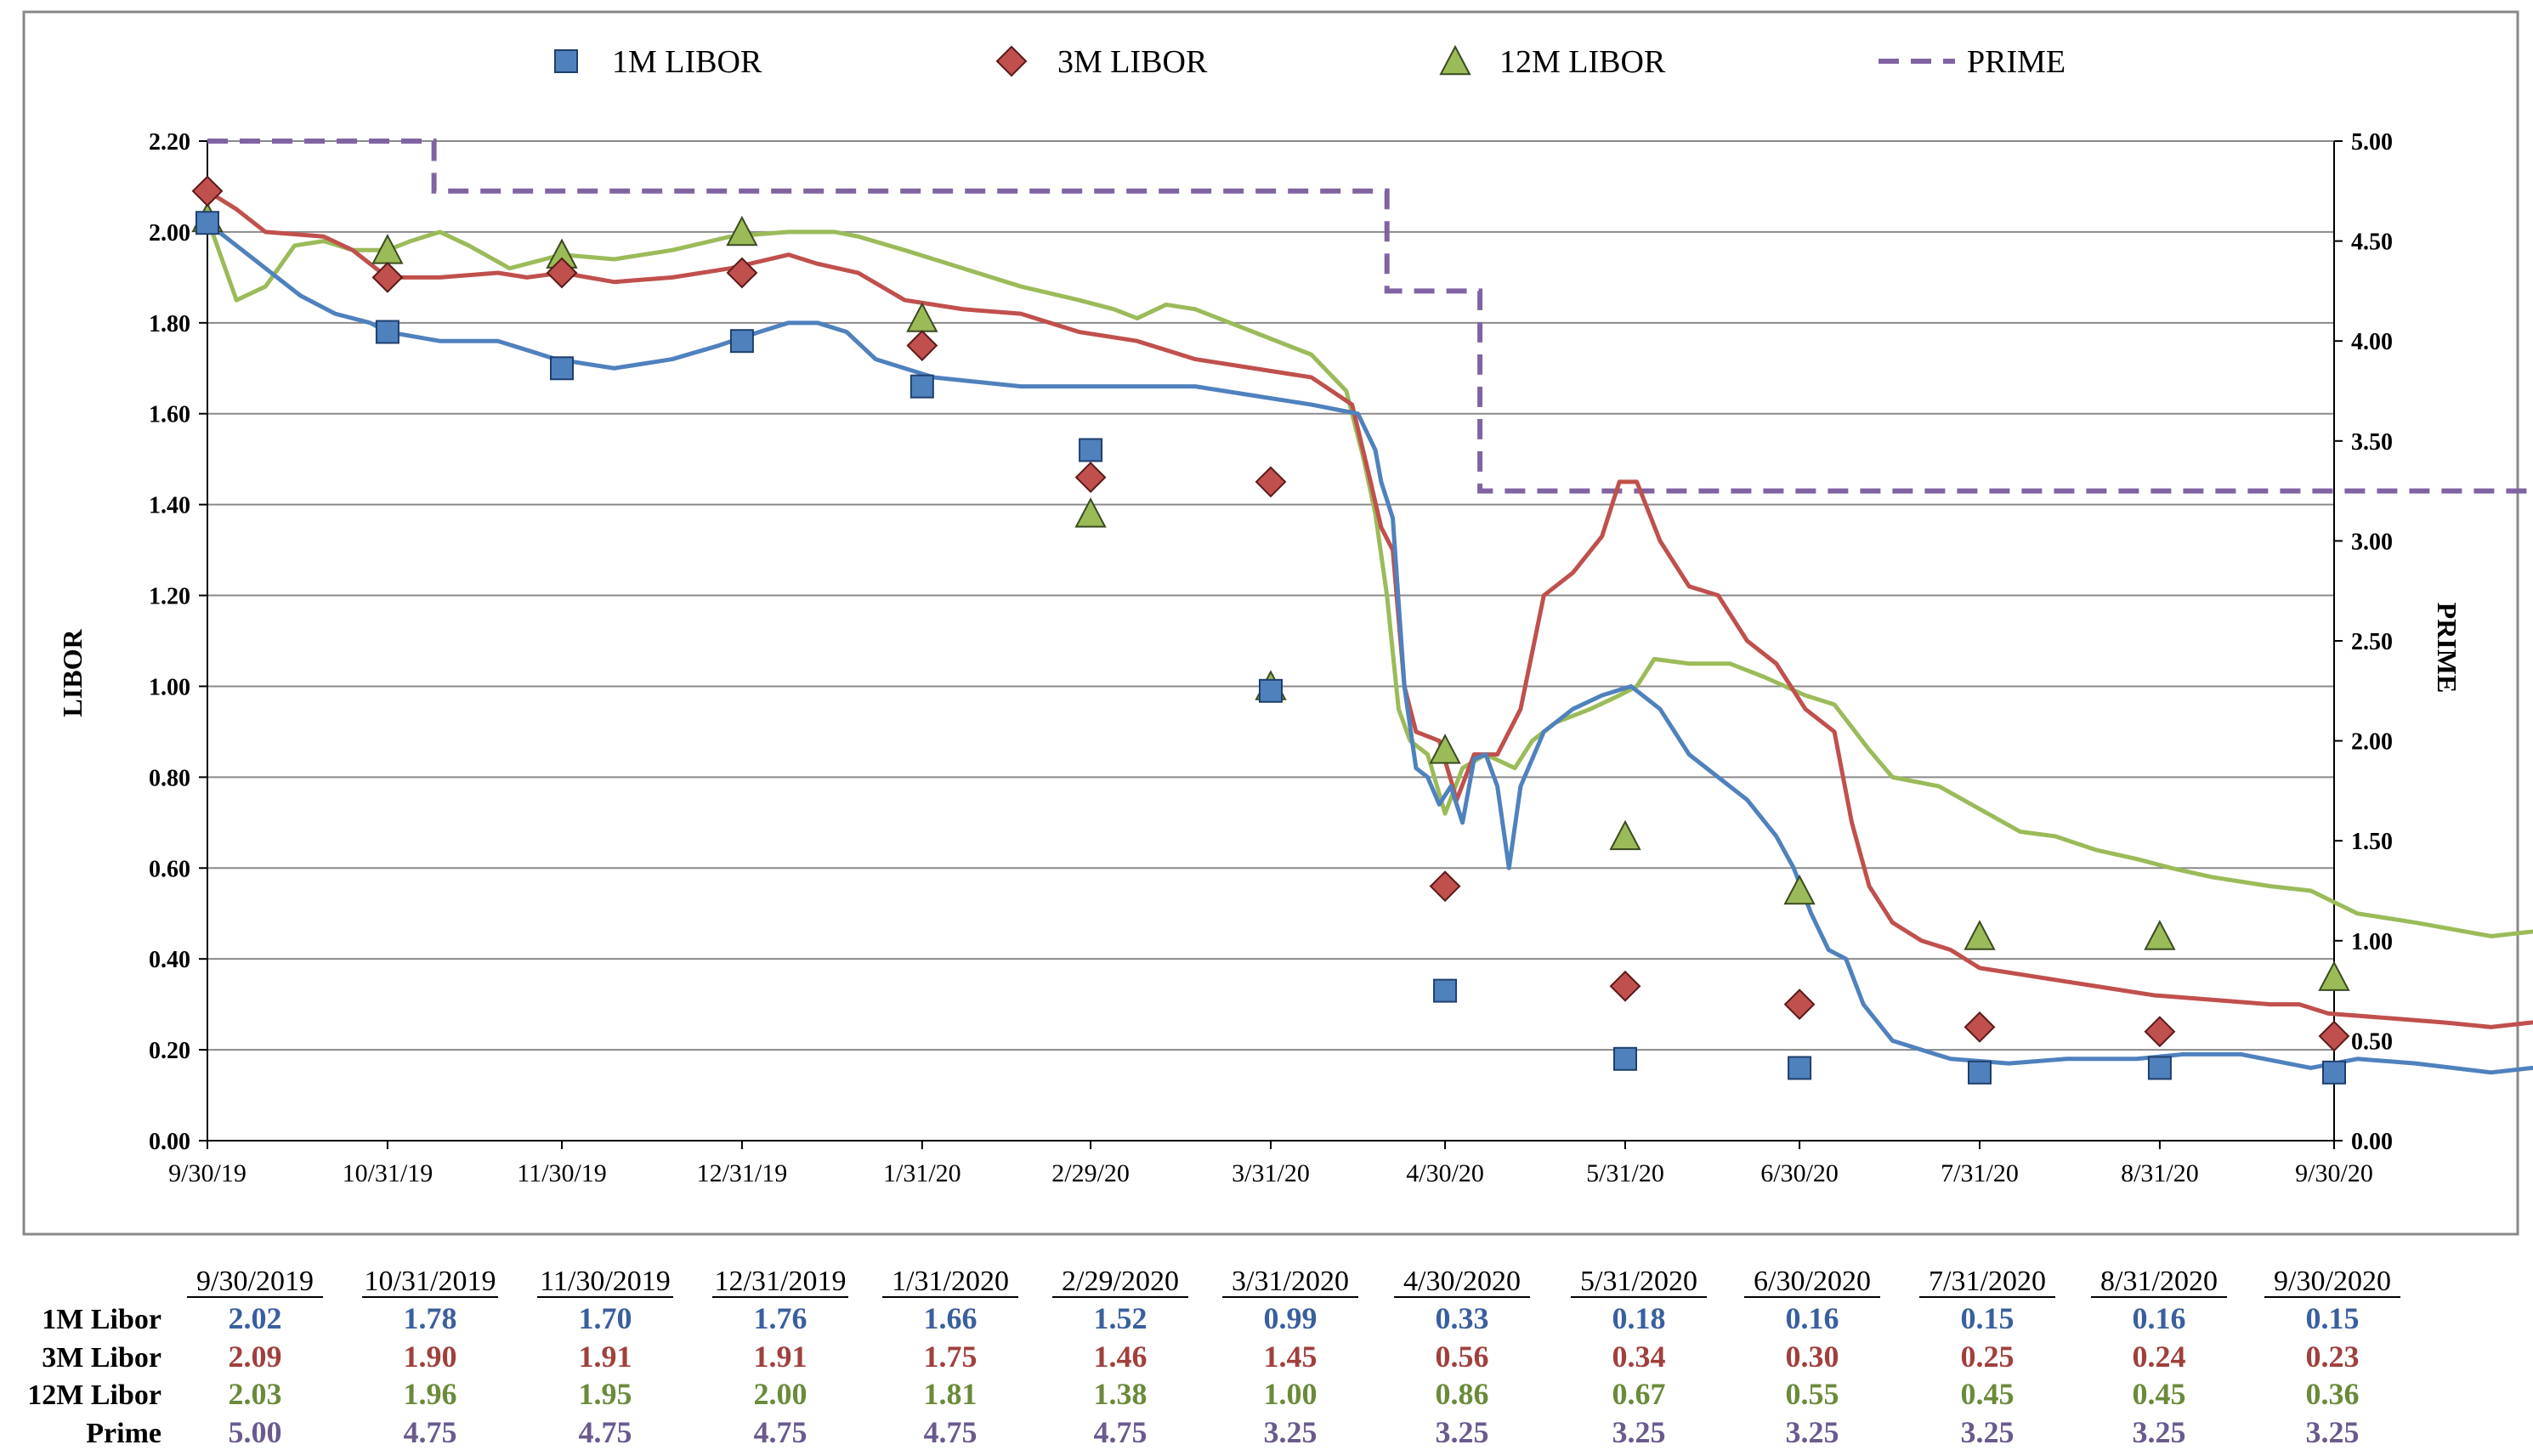 Image resolution: width=2533 pixels, height=1456 pixels. Describe the element at coordinates (256, 1394) in the screenshot. I see `table-cell: 2.03` at that location.